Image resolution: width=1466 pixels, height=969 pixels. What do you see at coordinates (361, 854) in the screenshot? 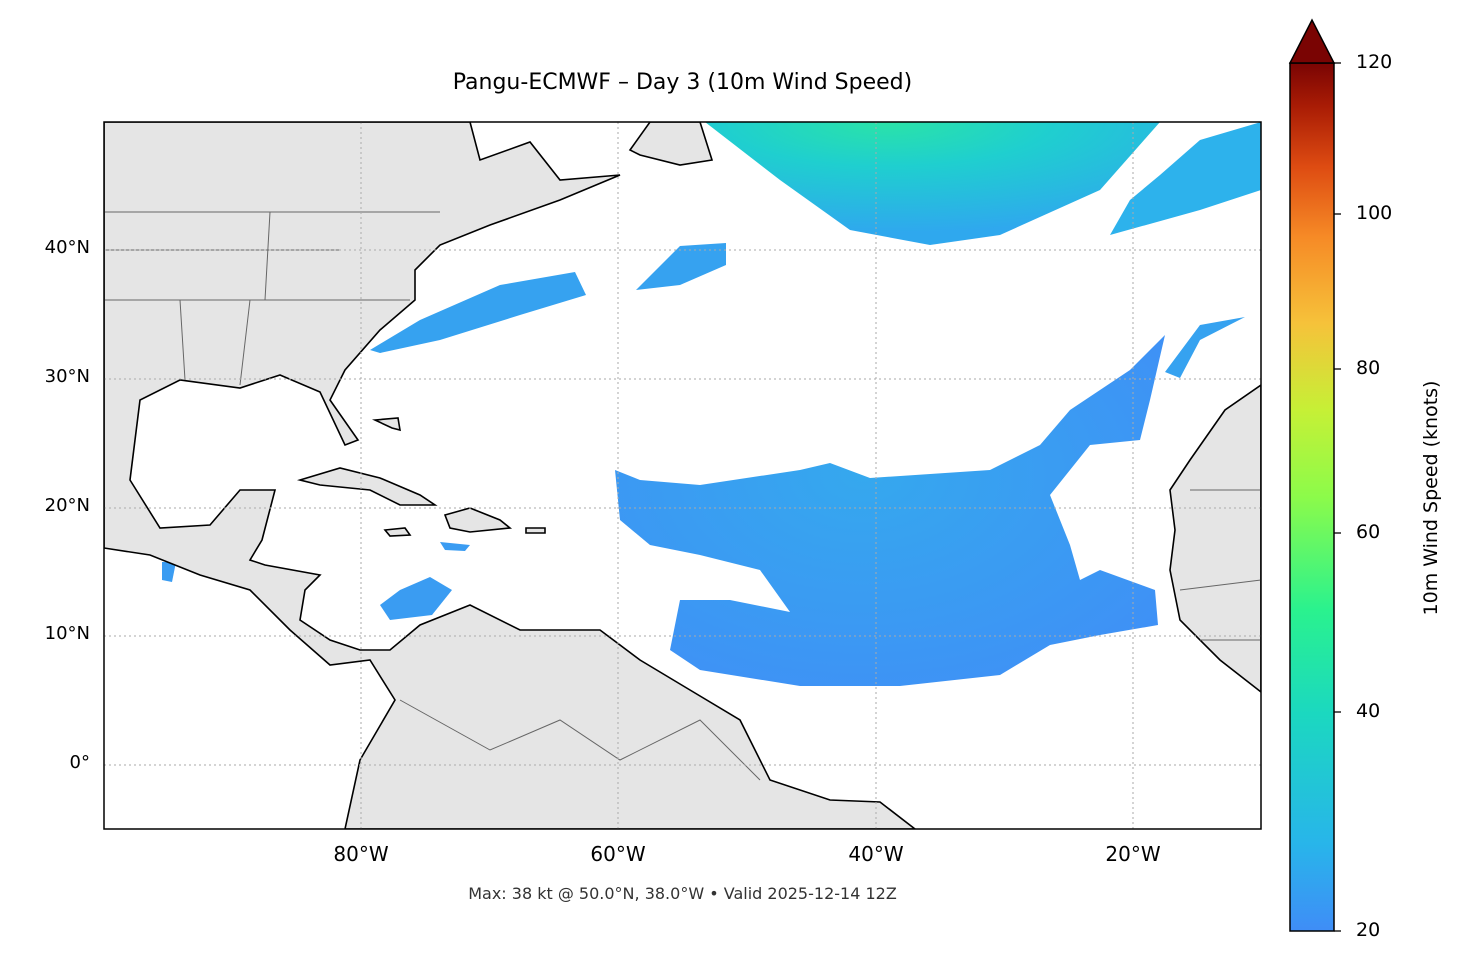
I see `x-tick-label: 80°W` at bounding box center [361, 854].